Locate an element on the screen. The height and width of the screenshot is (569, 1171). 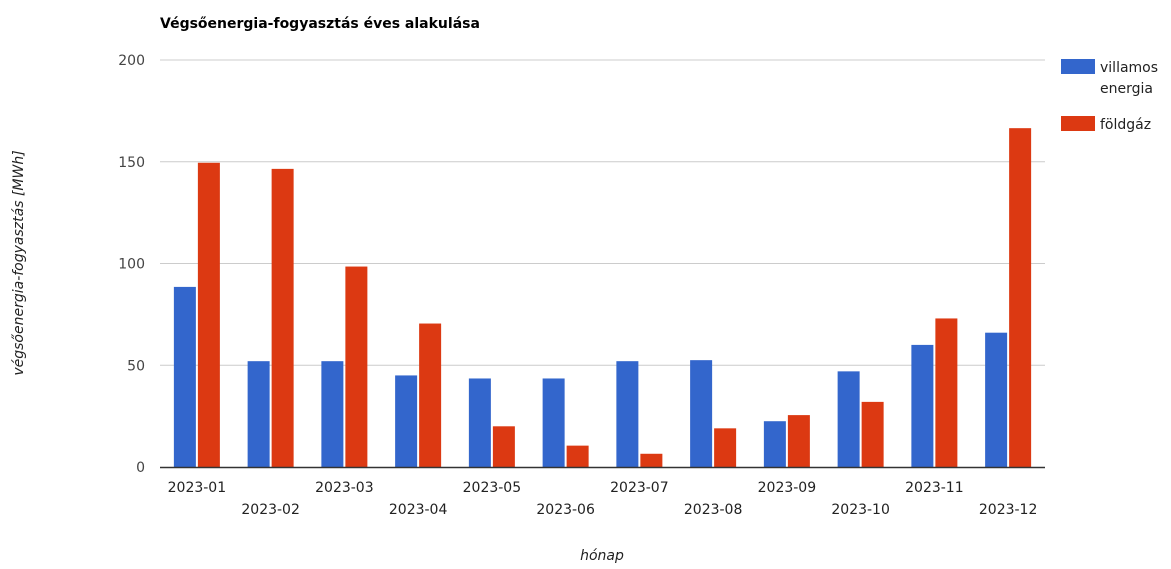
x-tick-label: 2023-10 is located at coordinates (860, 510).